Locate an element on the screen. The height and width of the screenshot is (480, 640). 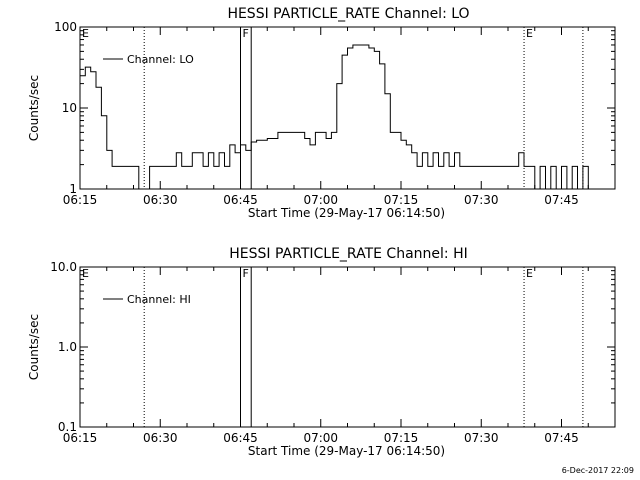
footer-date: 6-Dec-2017 22:09 is located at coordinates (597, 470).